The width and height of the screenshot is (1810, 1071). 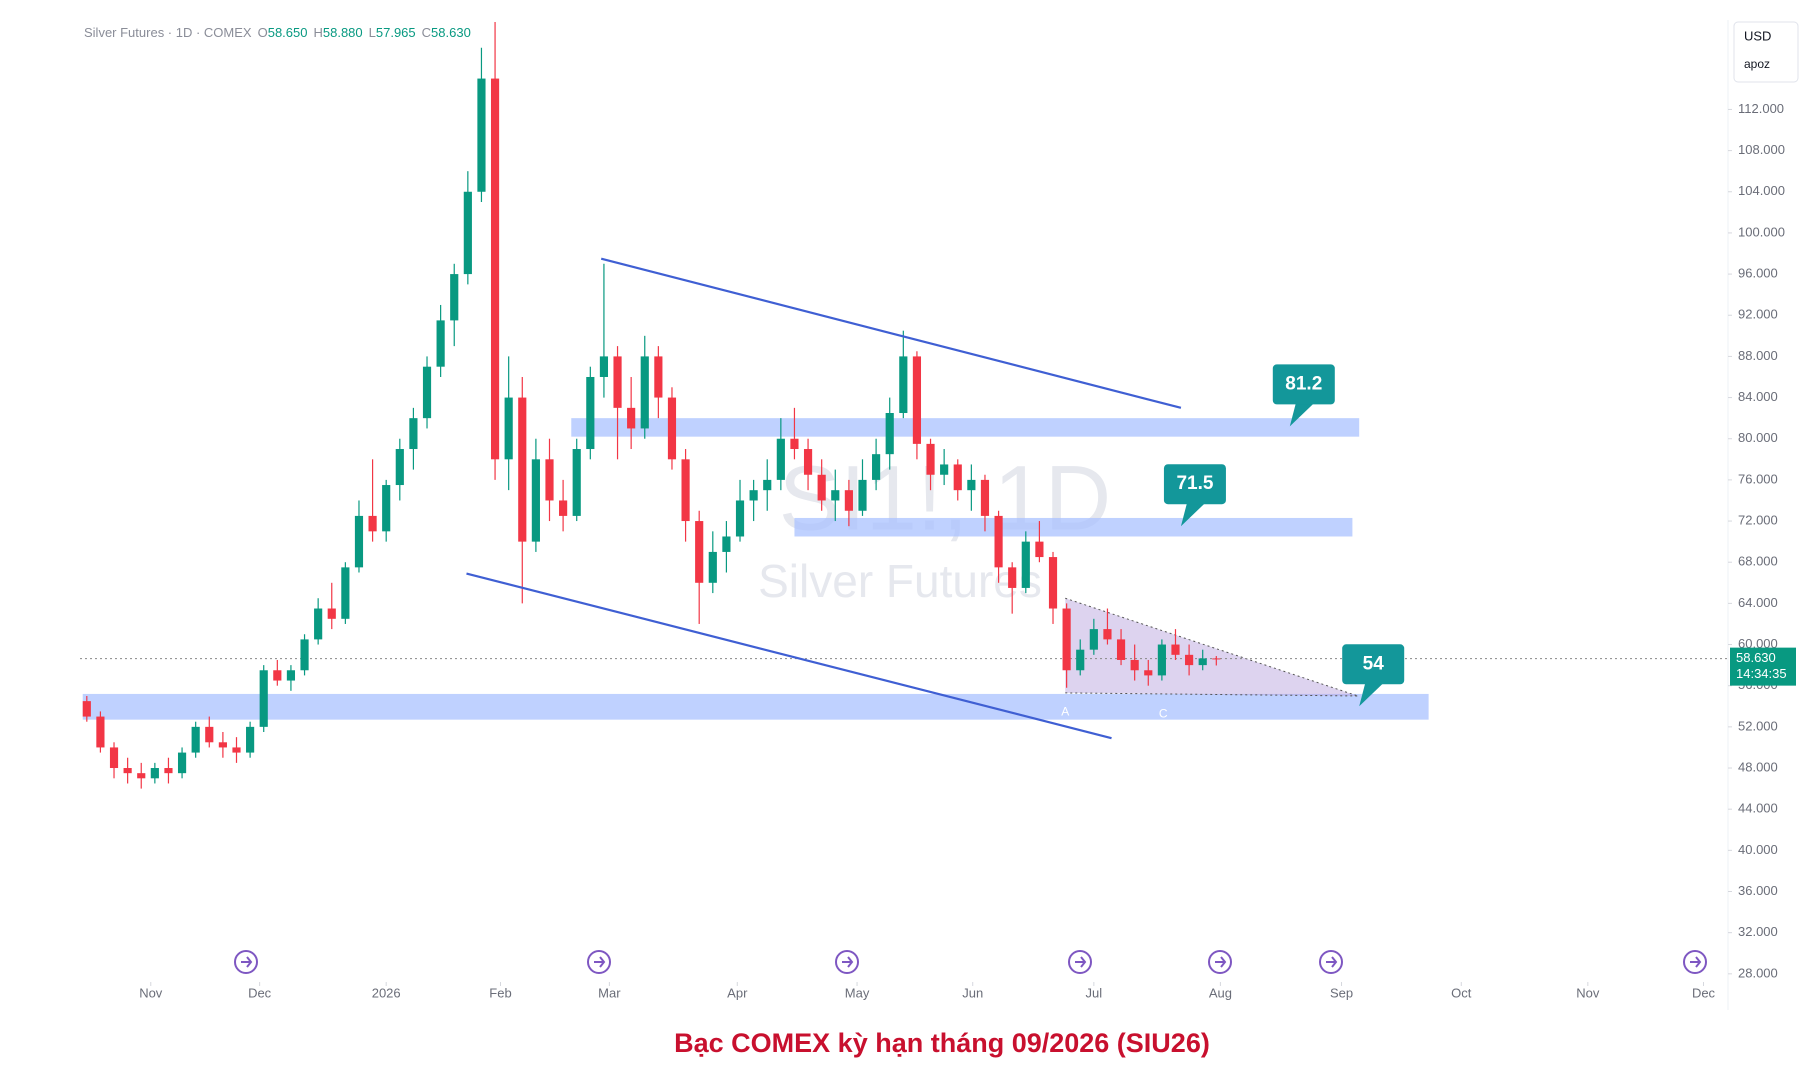 I want to click on callout-label: 71.5, so click(x=1194, y=483).